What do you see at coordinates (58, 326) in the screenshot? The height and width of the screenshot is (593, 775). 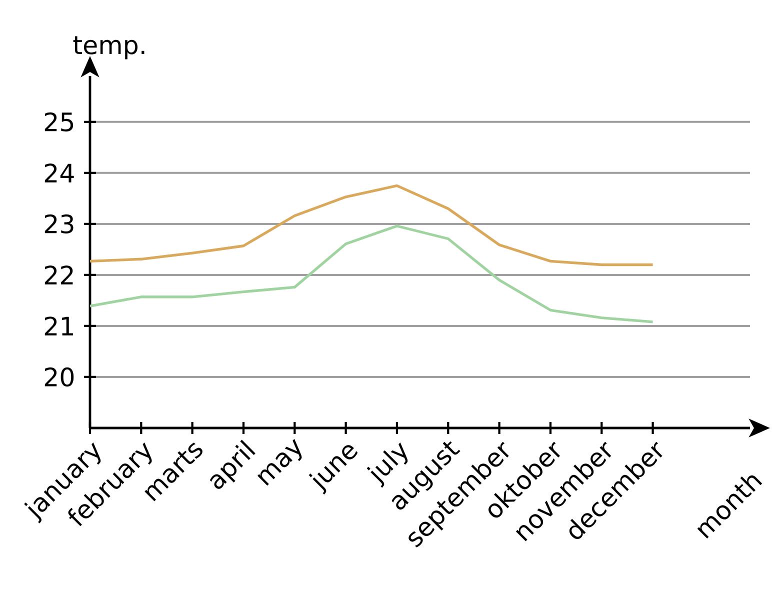 I see `y-tick-label: 21` at bounding box center [58, 326].